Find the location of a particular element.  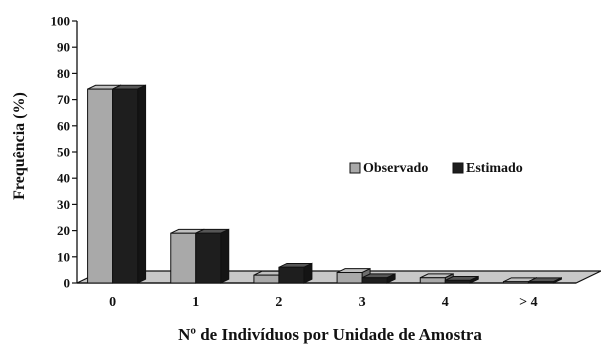

y-tick-label: 100 is located at coordinates (61, 21).